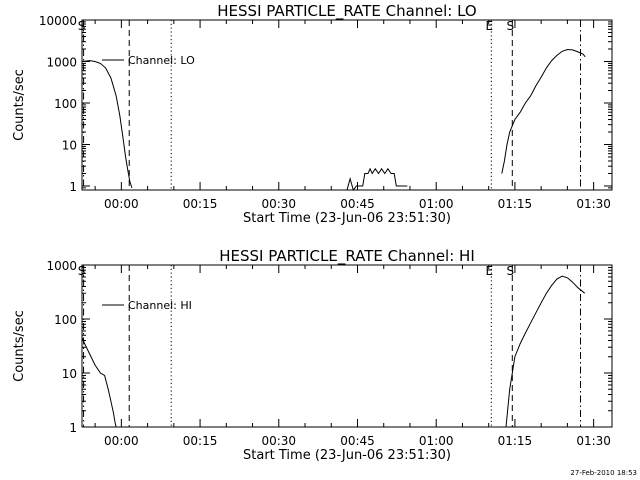 The height and width of the screenshot is (480, 640). Describe the element at coordinates (160, 305) in the screenshot. I see `legend-label: Channel: HI` at that location.